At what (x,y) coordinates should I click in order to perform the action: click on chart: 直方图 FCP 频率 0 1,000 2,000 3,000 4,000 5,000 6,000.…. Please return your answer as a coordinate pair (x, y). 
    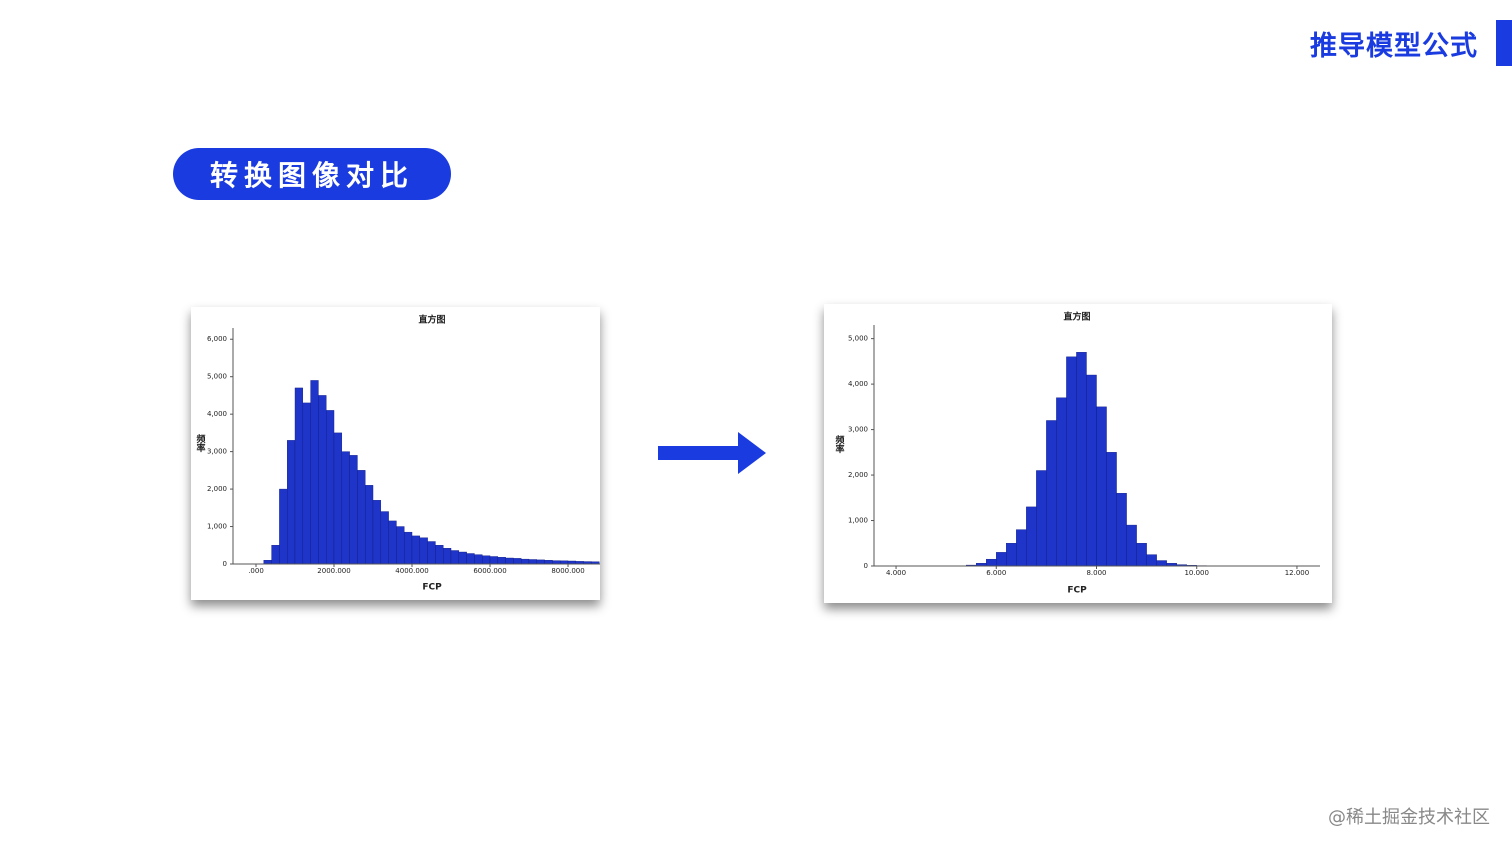
    Looking at the image, I should click on (395, 453).